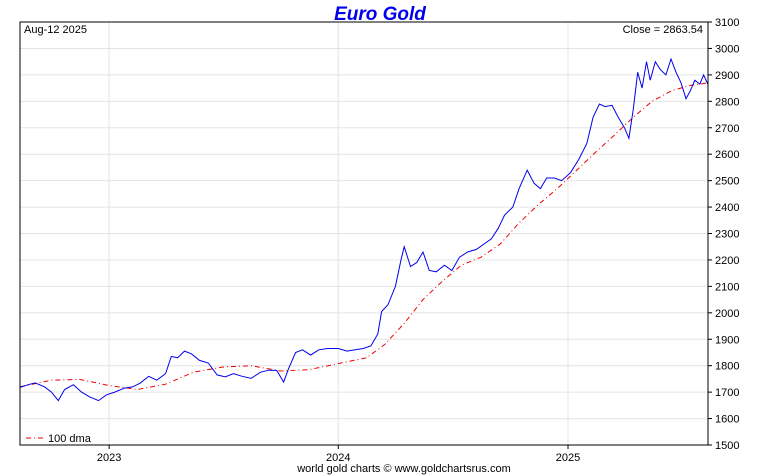 The image size is (760, 475). Describe the element at coordinates (55, 30) in the screenshot. I see `date-label: Aug-12 2025` at that location.